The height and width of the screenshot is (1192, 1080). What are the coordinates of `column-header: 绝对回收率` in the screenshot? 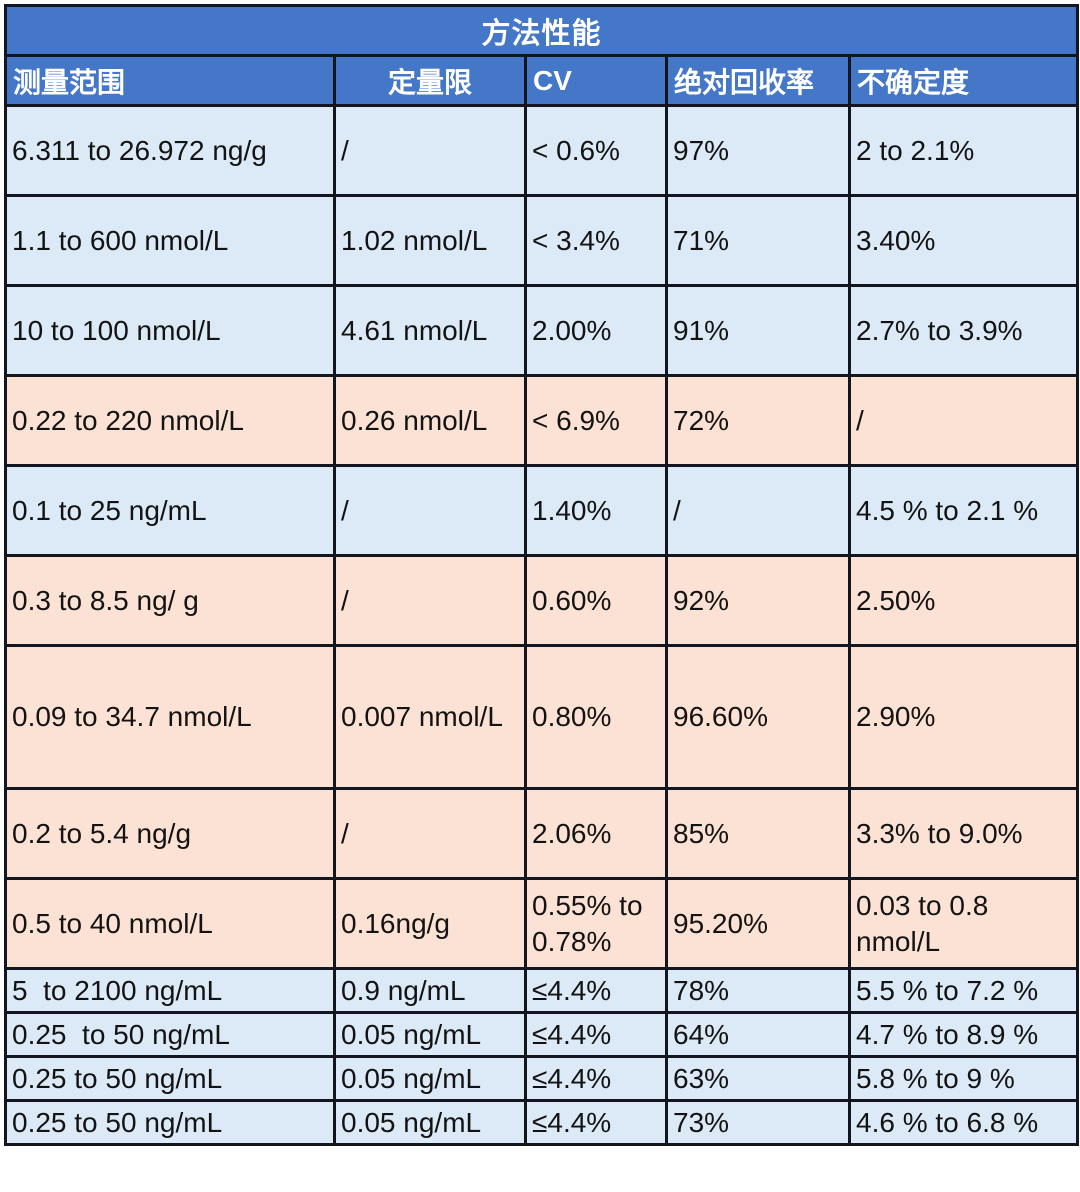 It's located at (758, 80).